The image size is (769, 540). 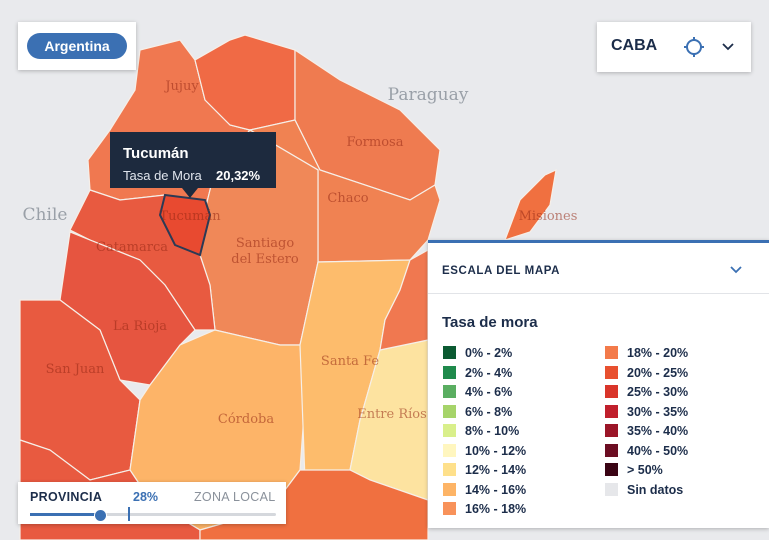 I want to click on tooltip-label: Tasa de Mora, so click(x=163, y=175).